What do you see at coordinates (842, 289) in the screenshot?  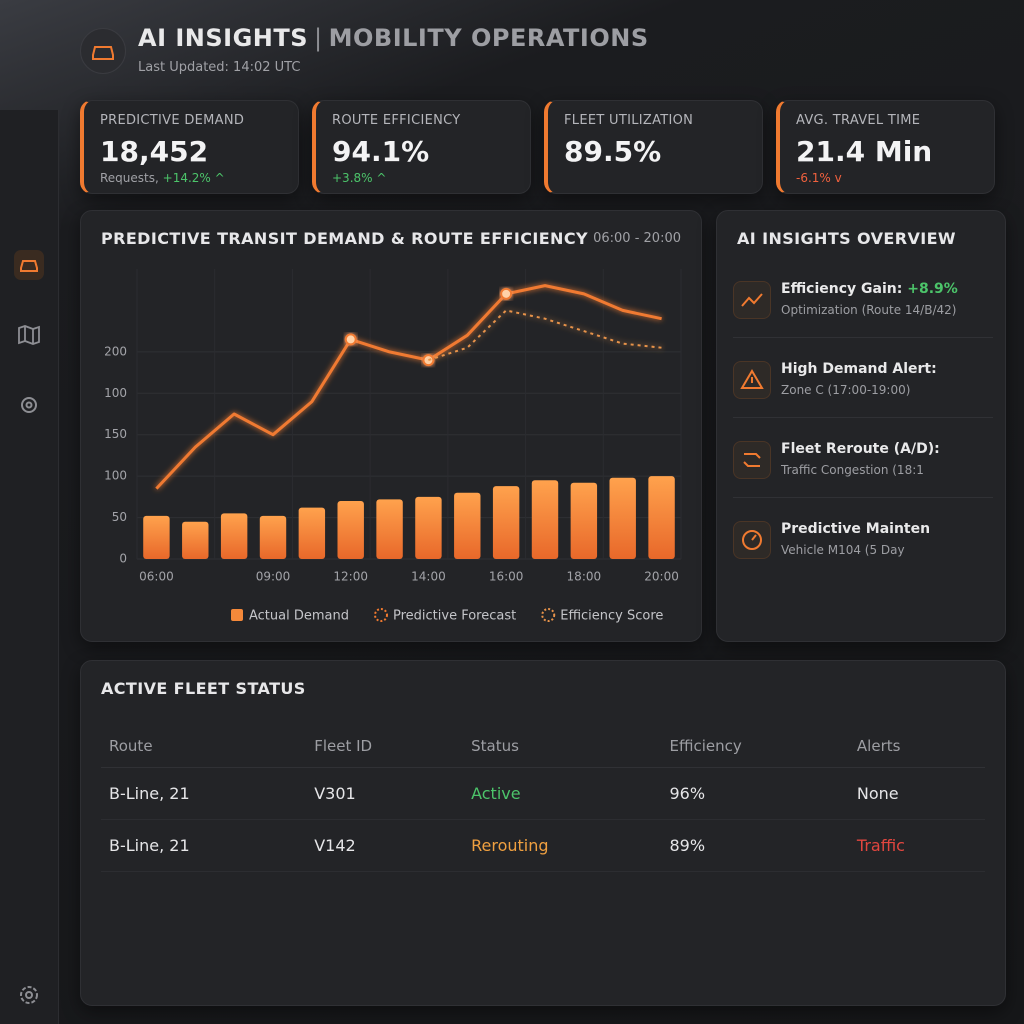 I see `insight-heading-text: Efficiency Gain:` at bounding box center [842, 289].